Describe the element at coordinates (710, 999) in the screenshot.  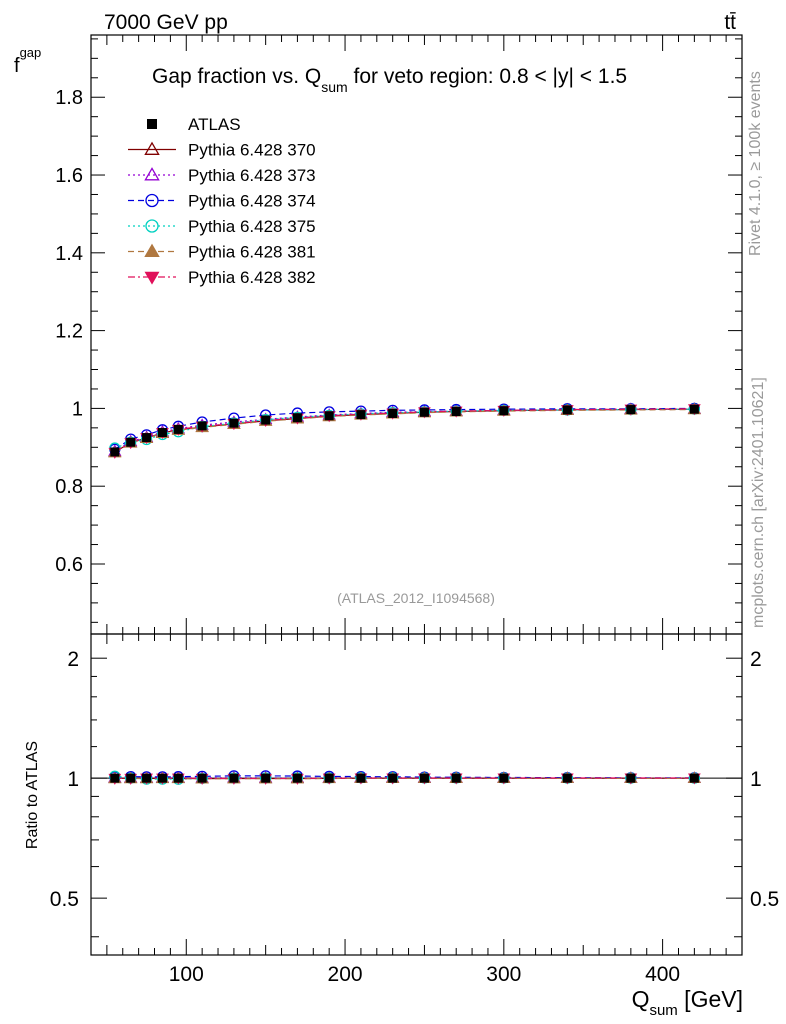
I see `x-axis-label-rest: [GeV]` at that location.